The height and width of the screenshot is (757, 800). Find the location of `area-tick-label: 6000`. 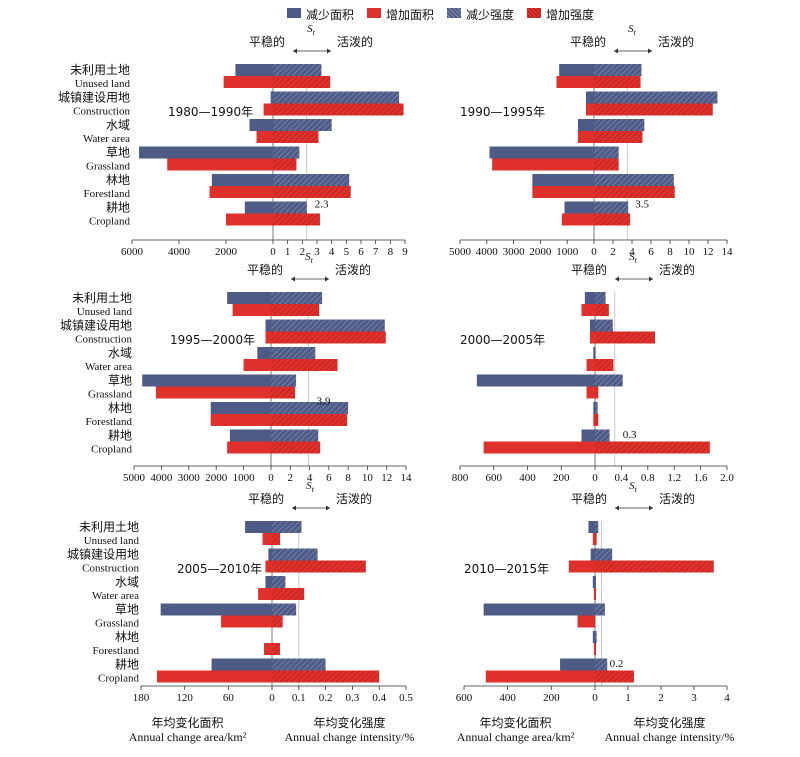

area-tick-label: 6000 is located at coordinates (132, 252).